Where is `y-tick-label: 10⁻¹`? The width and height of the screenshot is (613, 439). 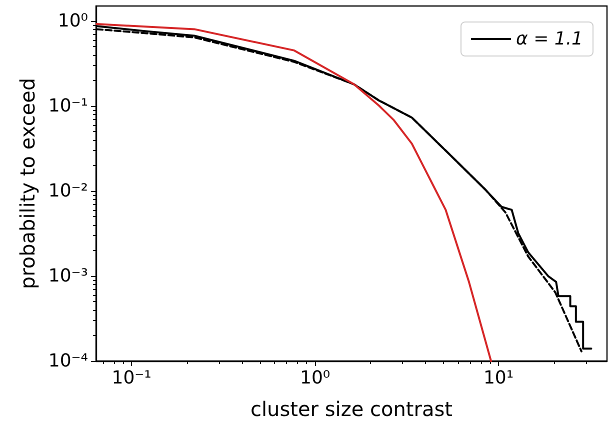 y-tick-label: 10⁻¹ is located at coordinates (68, 105).